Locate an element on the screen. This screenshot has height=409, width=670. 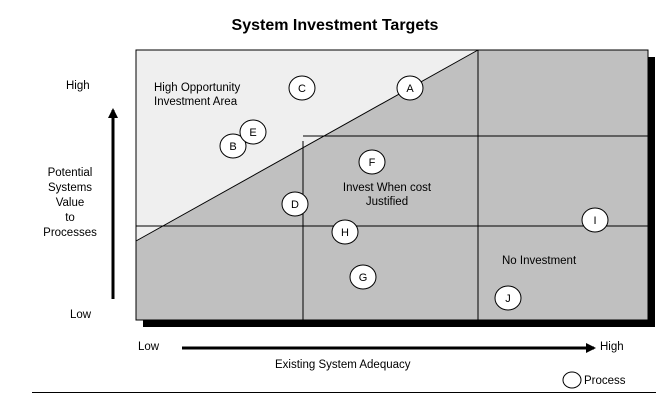
process-B: B is located at coordinates (233, 146).